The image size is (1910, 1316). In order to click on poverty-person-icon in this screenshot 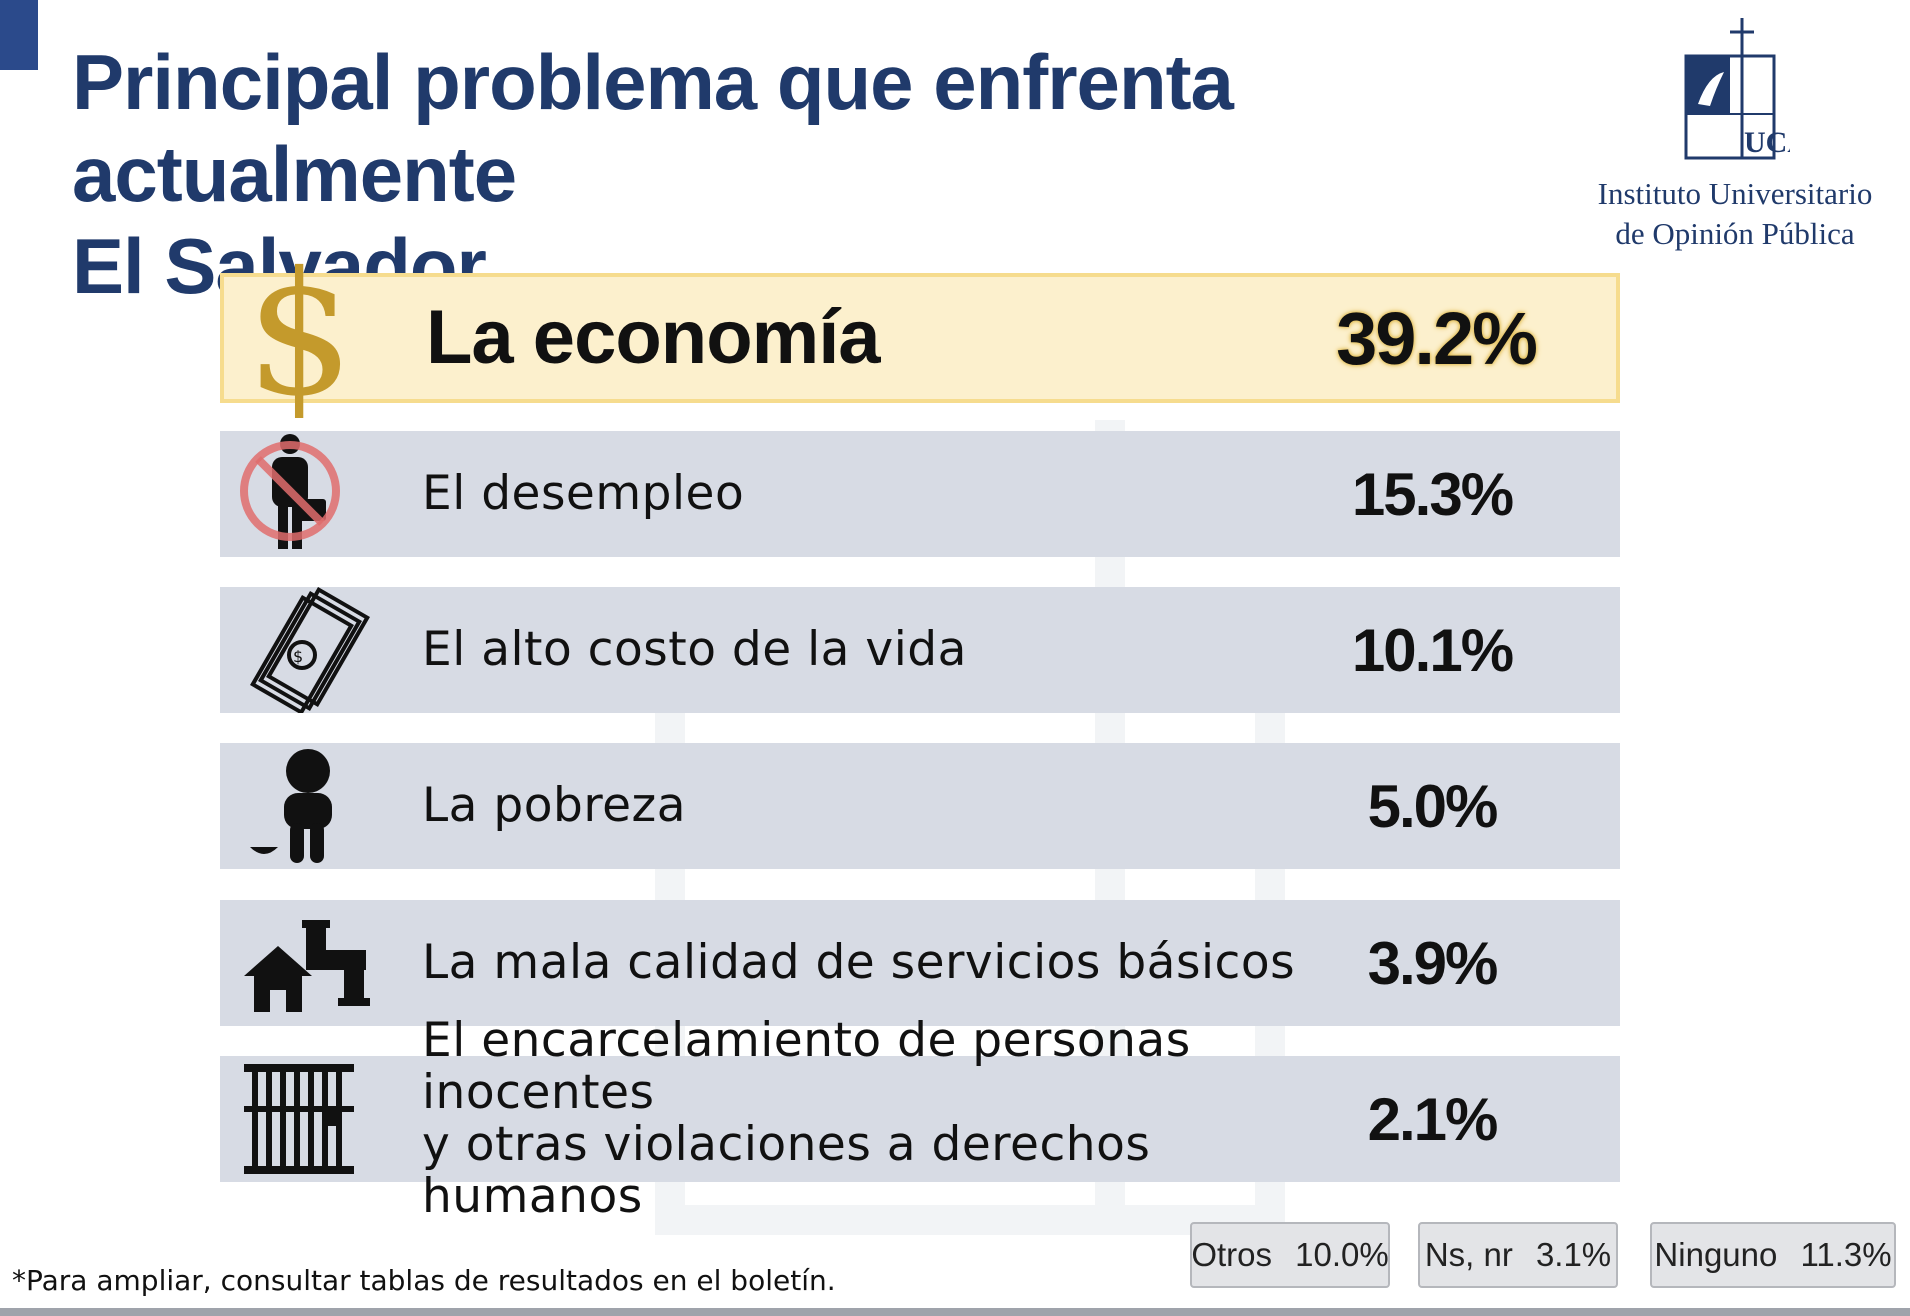, I will do `click(315, 806)`.